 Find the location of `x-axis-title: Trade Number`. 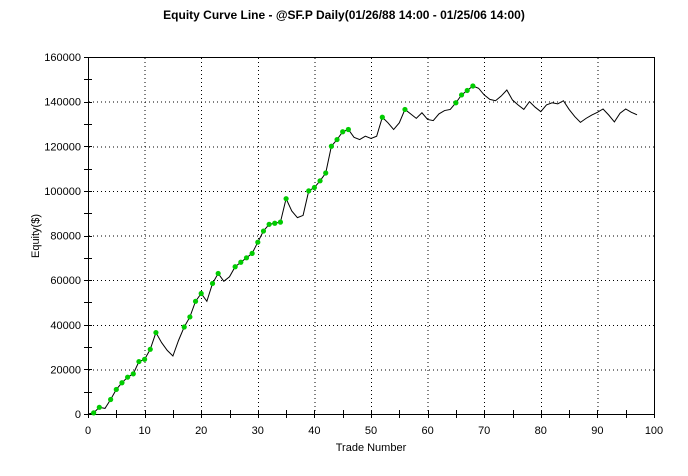

x-axis-title: Trade Number is located at coordinates (371, 448).